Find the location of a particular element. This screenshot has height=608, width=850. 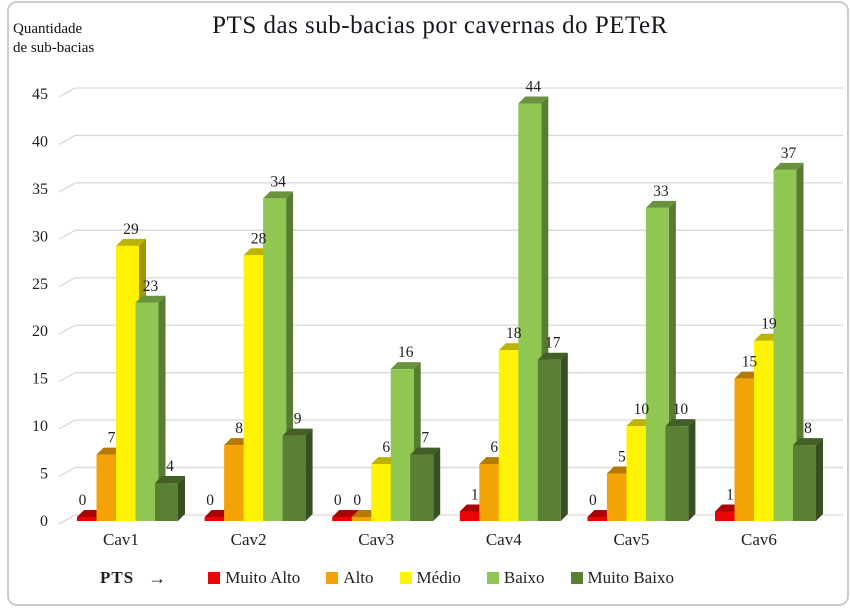

value-label: 18 is located at coordinates (514, 333).